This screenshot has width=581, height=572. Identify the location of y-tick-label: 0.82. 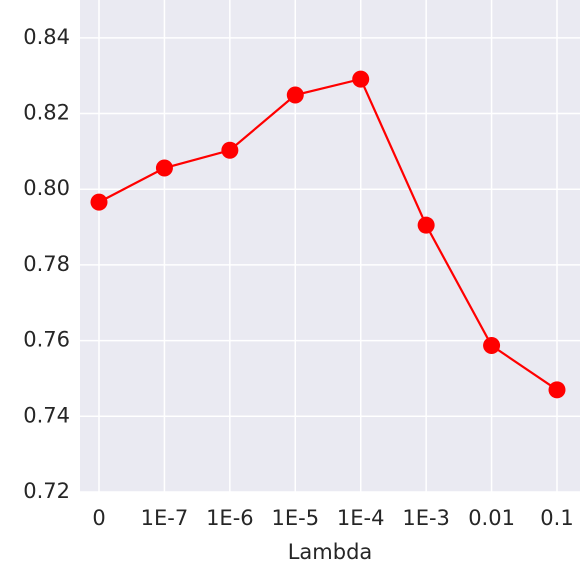
(46, 113).